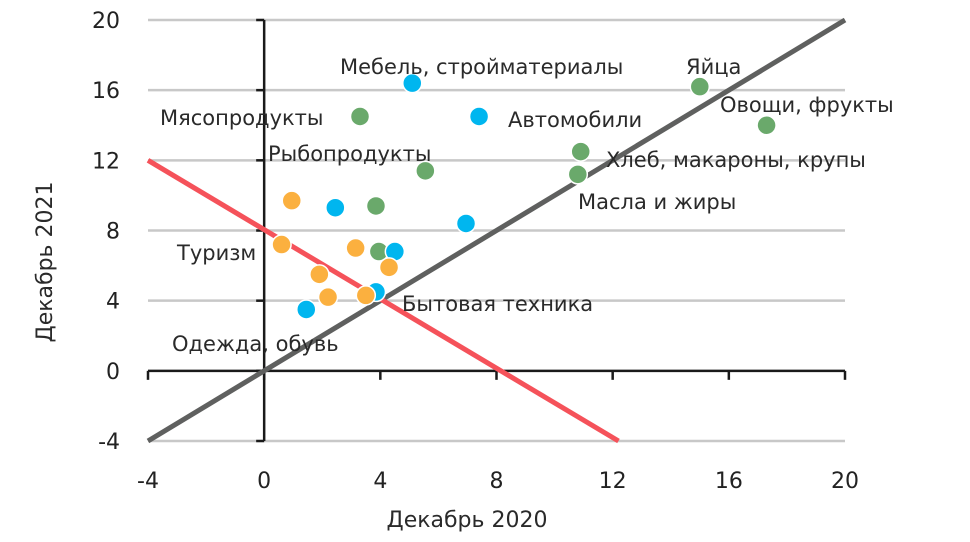 The image size is (970, 542). What do you see at coordinates (113, 372) in the screenshot?
I see `y-tick-label: 0` at bounding box center [113, 372].